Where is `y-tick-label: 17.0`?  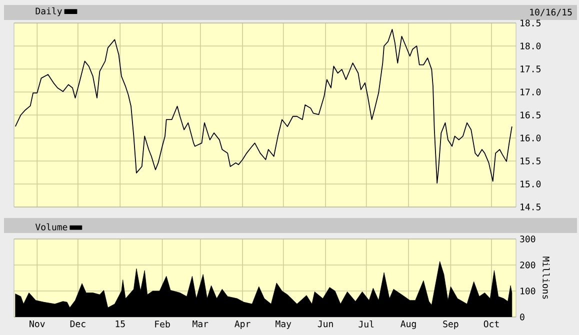 y-tick-label: 17.0 is located at coordinates (530, 92).